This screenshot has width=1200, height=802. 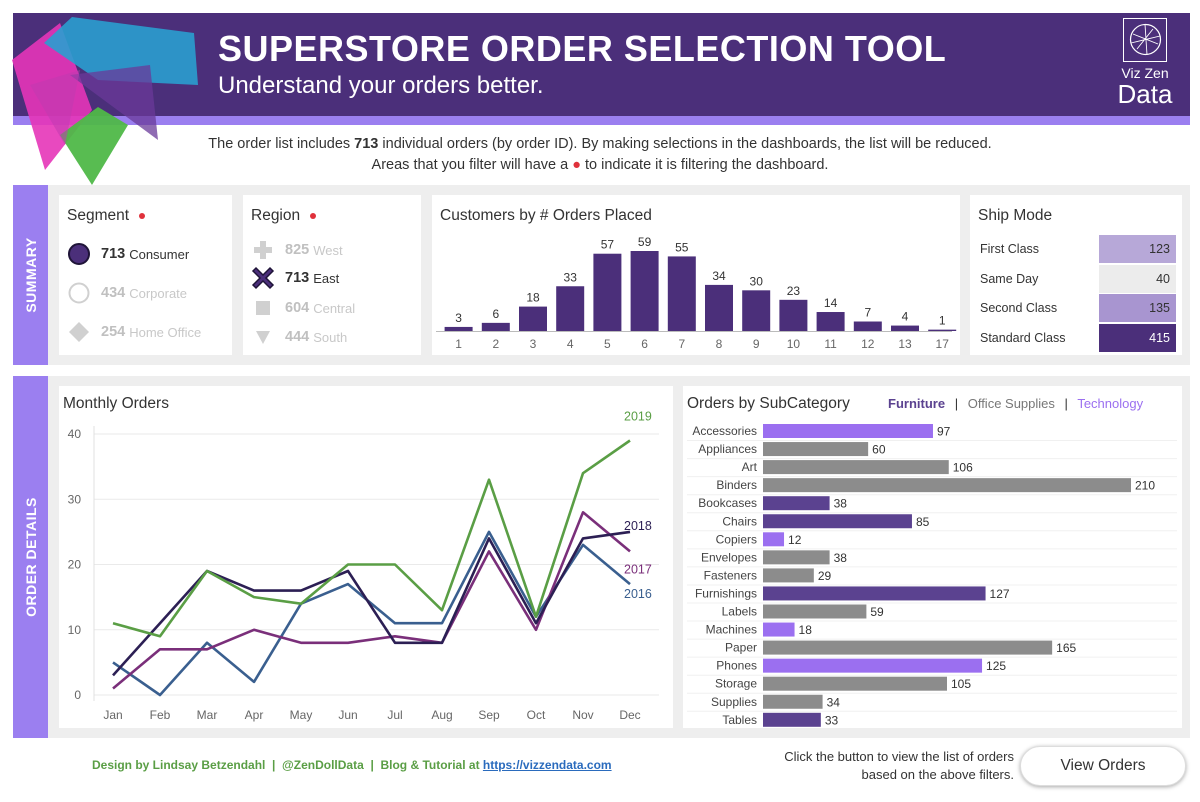 I want to click on region-title-text: Region, so click(x=276, y=215).